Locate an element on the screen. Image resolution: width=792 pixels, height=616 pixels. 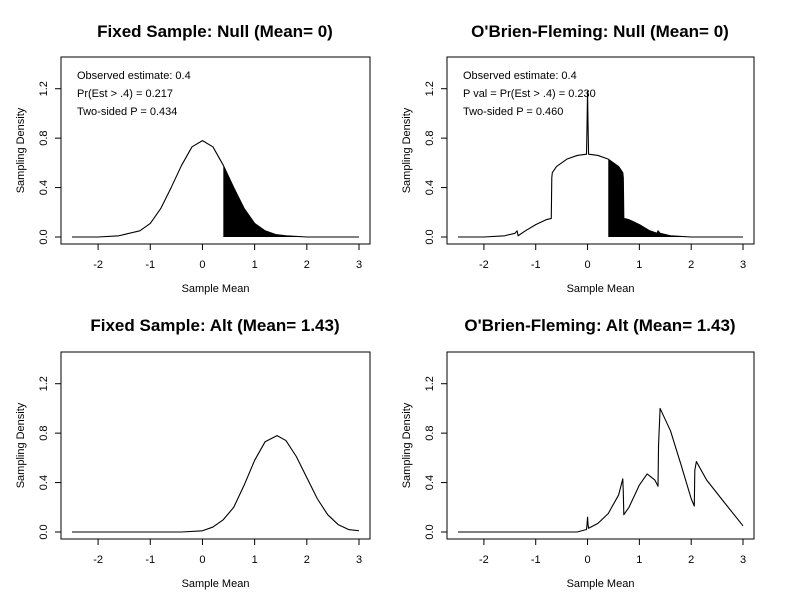
chart-title: Fixed Sample: Null (Mean= 0) is located at coordinates (215, 31).